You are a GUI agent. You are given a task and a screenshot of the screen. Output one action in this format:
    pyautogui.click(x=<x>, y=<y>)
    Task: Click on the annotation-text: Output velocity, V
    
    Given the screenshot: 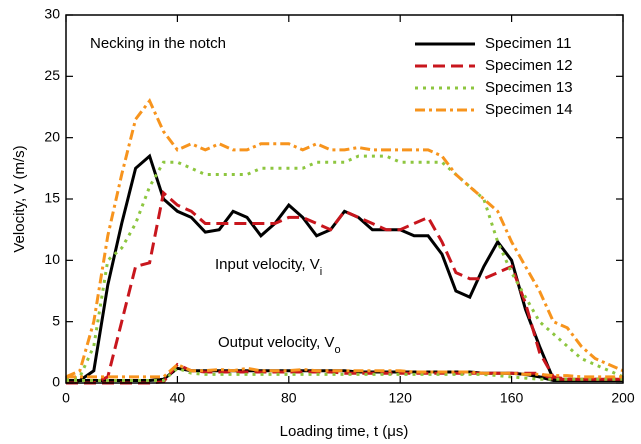 What is the action you would take?
    pyautogui.click(x=276, y=342)
    